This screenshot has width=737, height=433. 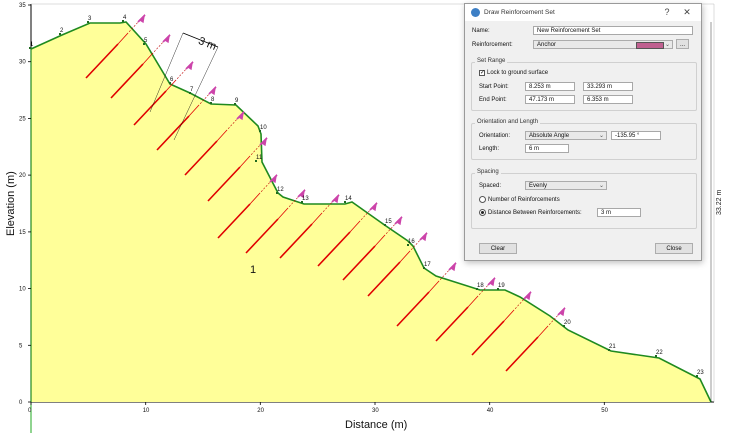 I want to click on distance-radio, so click(x=482, y=212).